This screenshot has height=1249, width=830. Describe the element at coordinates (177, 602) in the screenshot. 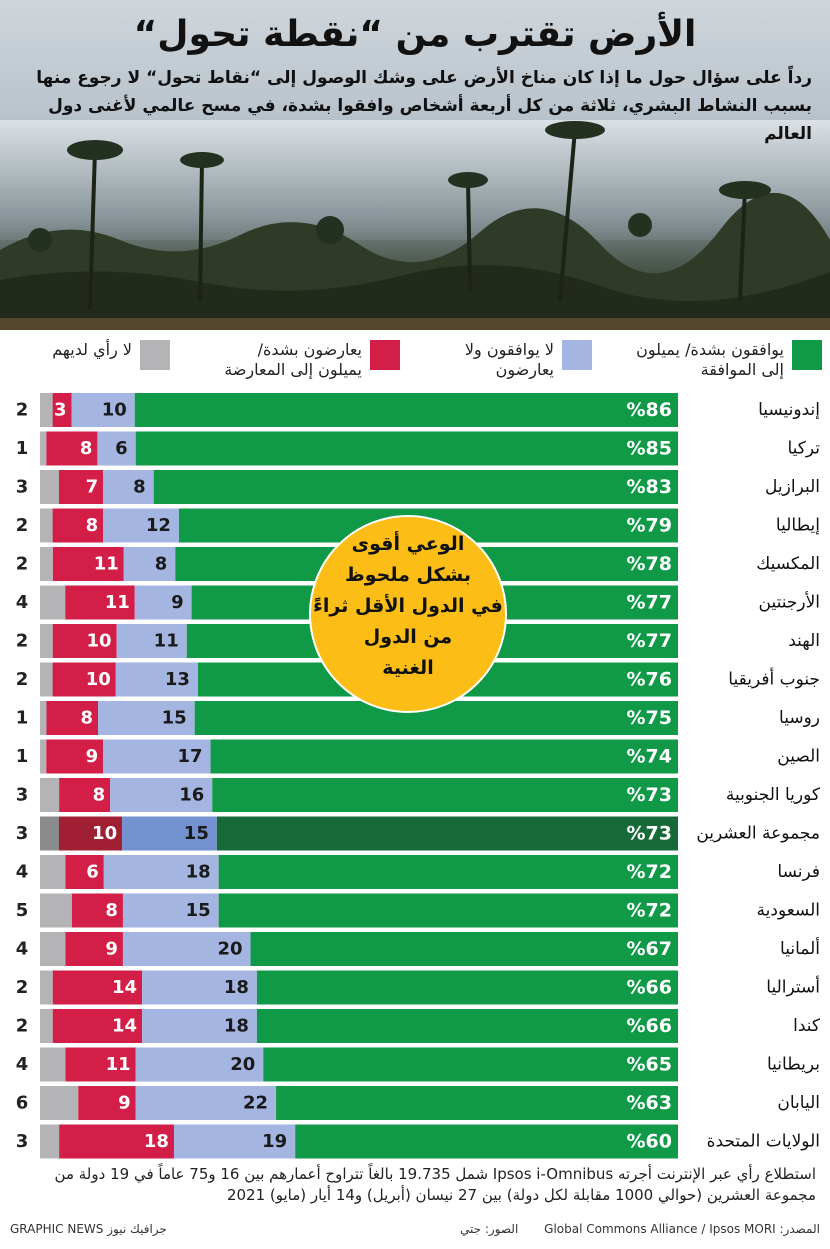

I see `label-neutral: 9` at that location.